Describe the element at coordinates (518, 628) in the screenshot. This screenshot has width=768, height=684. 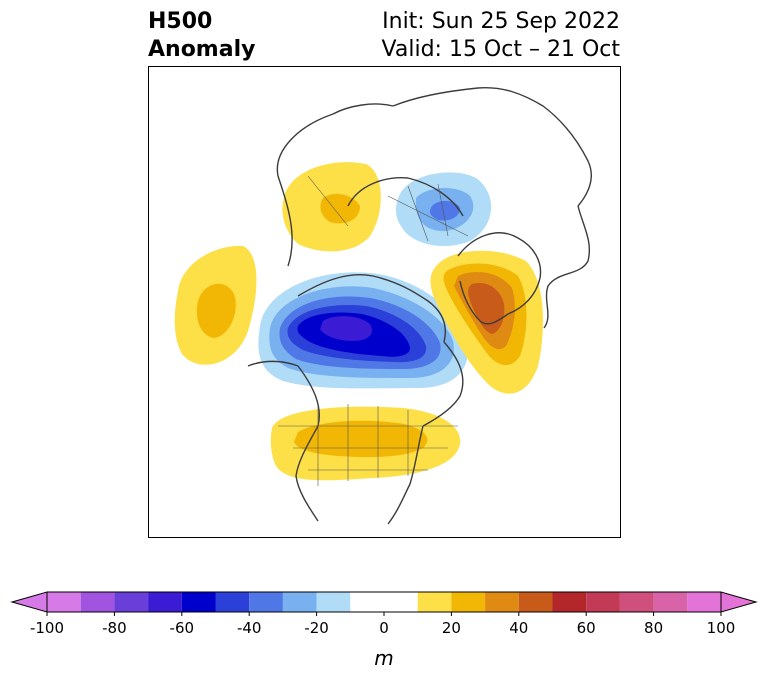
I see `colorbar-tick-label: 40` at that location.